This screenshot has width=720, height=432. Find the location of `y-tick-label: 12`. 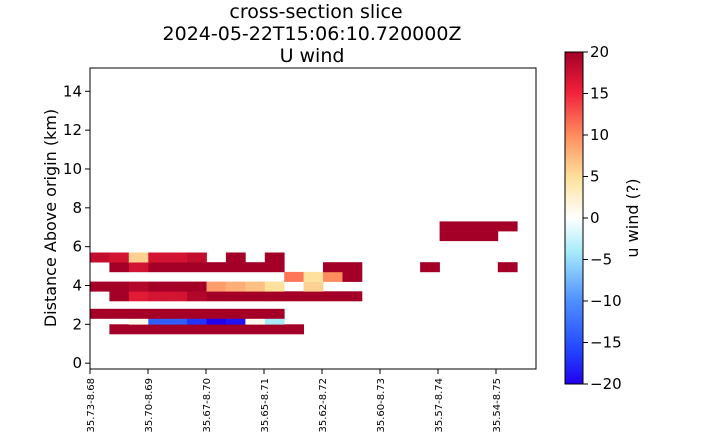

y-tick-label: 12 is located at coordinates (72, 130).